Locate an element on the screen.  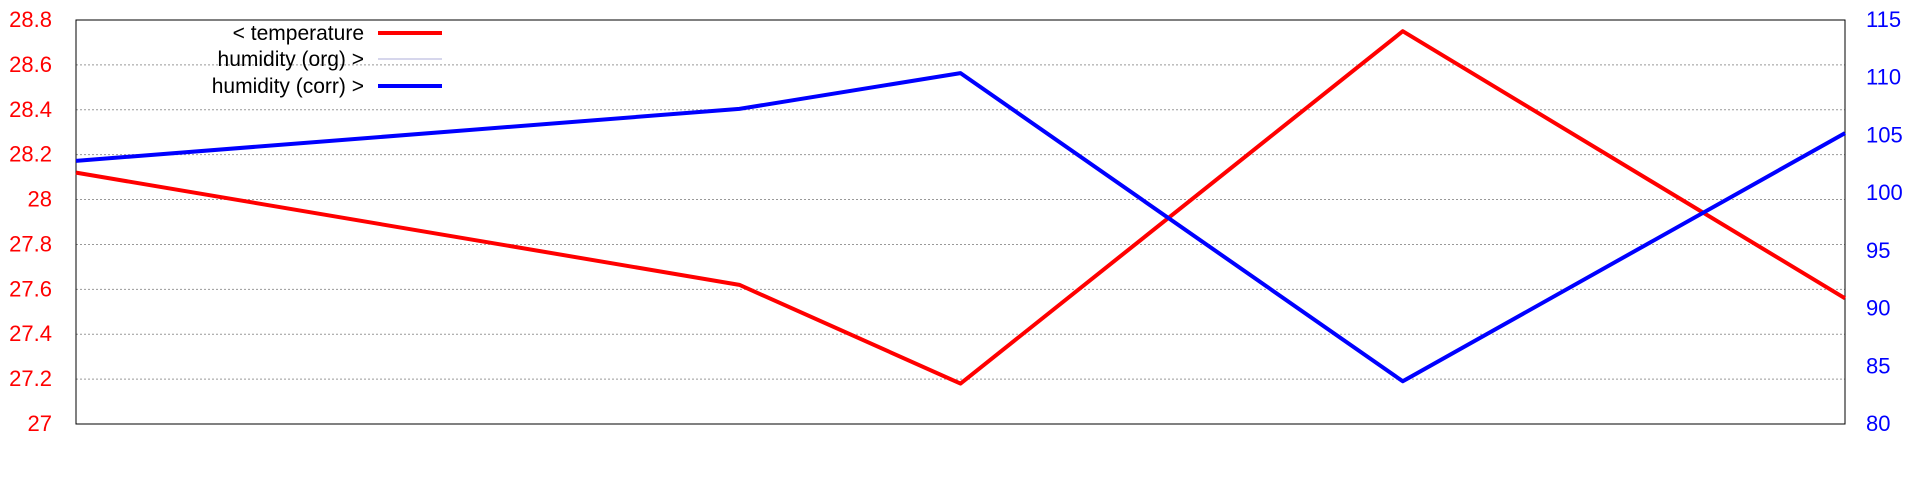
left-axis-tick-label: 28.8 is located at coordinates (30, 19).